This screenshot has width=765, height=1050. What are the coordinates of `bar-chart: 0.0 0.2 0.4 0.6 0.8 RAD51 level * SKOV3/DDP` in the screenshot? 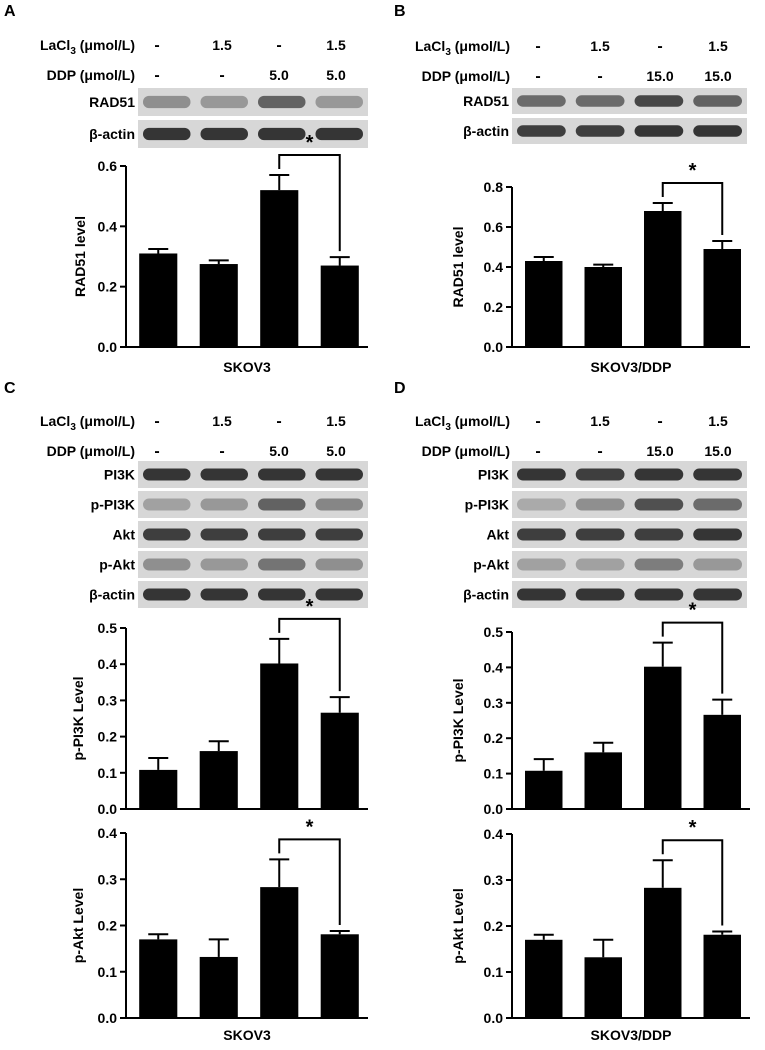 It's located at (600, 267).